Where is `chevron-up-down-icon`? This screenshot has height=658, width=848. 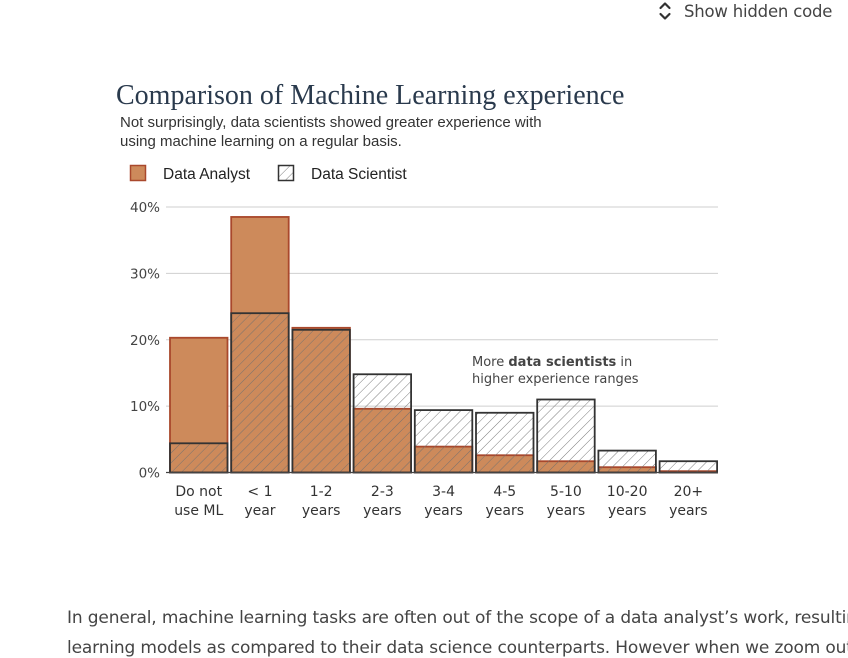 chevron-up-down-icon is located at coordinates (665, 11).